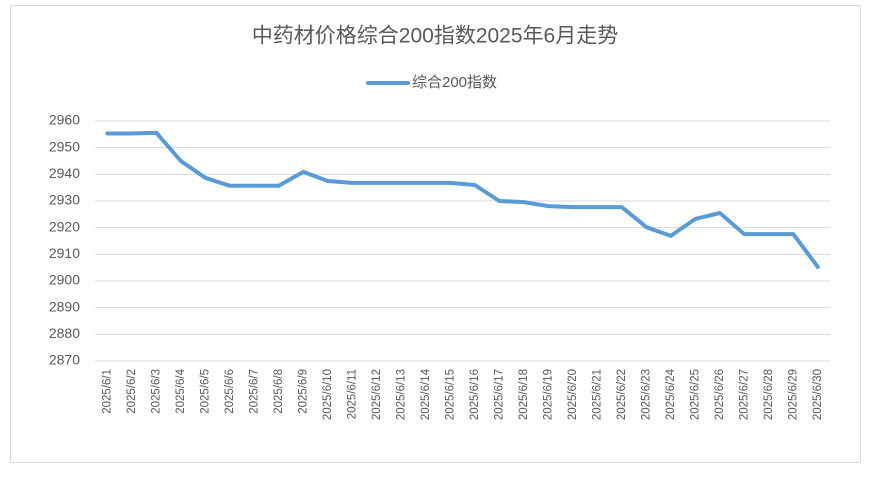 The height and width of the screenshot is (480, 891). I want to click on x-tick-label: 2025/6/14, so click(426, 394).